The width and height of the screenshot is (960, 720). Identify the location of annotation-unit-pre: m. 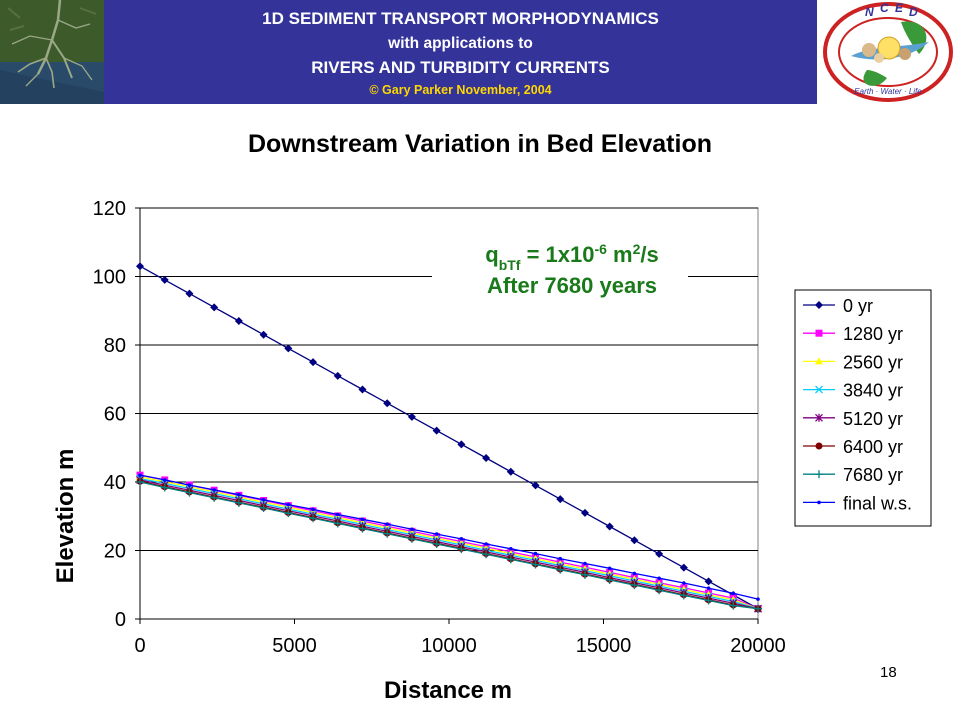
(620, 254).